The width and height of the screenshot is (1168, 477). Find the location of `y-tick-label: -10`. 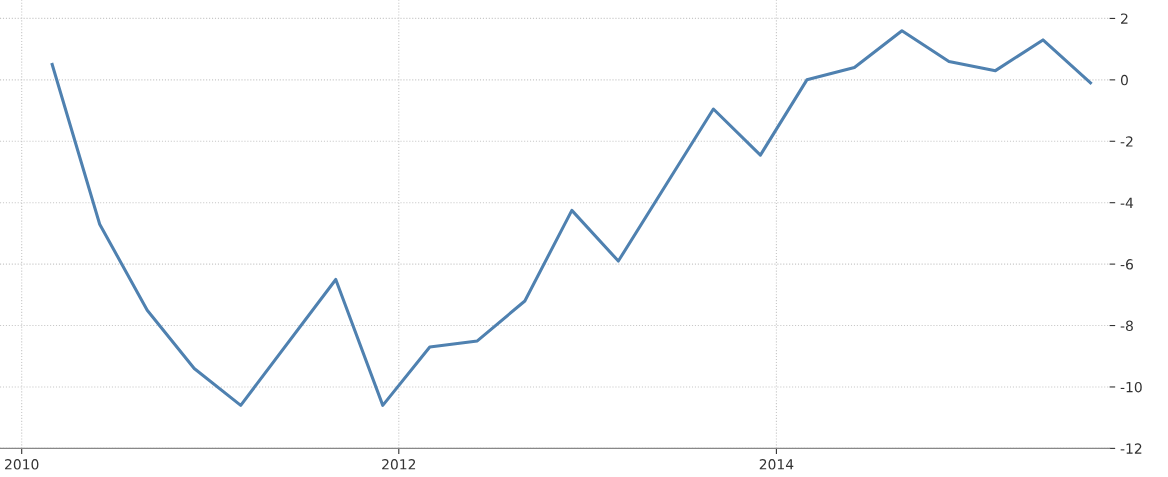

y-tick-label: -10 is located at coordinates (1131, 387).